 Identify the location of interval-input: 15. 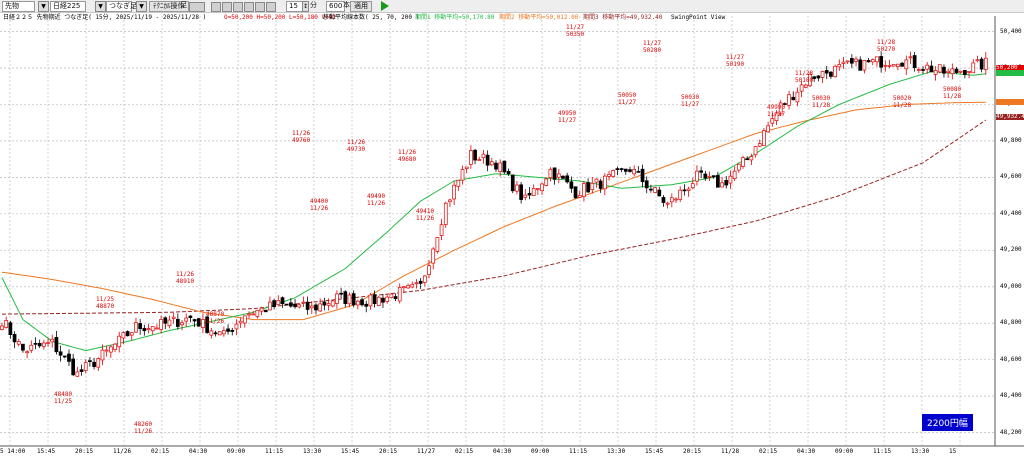
(294, 6).